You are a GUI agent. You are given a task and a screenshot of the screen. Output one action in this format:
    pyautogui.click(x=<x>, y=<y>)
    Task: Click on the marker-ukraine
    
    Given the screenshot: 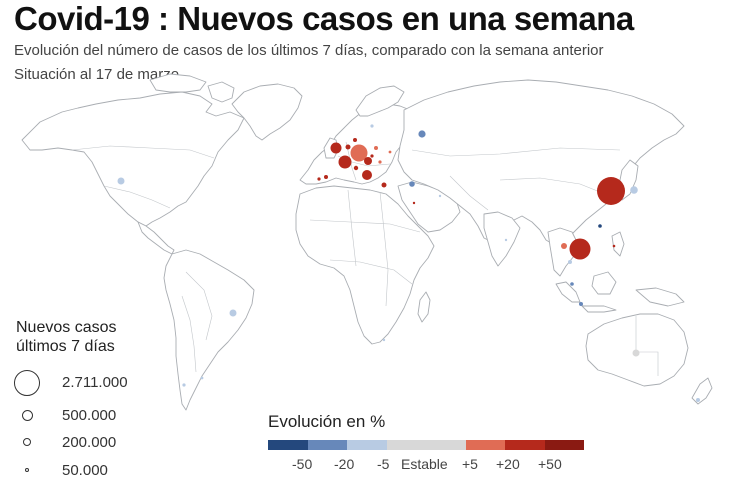 What is the action you would take?
    pyautogui.click(x=390, y=152)
    